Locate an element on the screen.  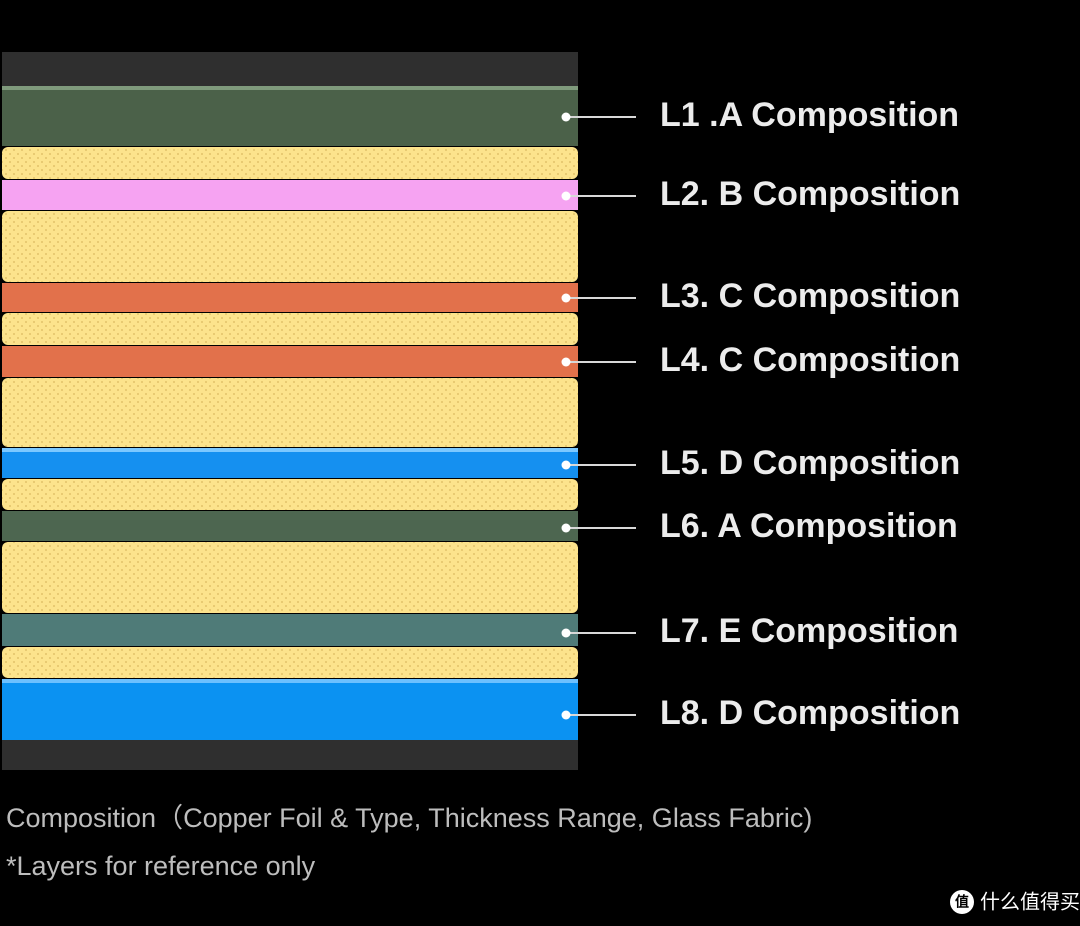
layer-label: L5. D Composition is located at coordinates (810, 463).